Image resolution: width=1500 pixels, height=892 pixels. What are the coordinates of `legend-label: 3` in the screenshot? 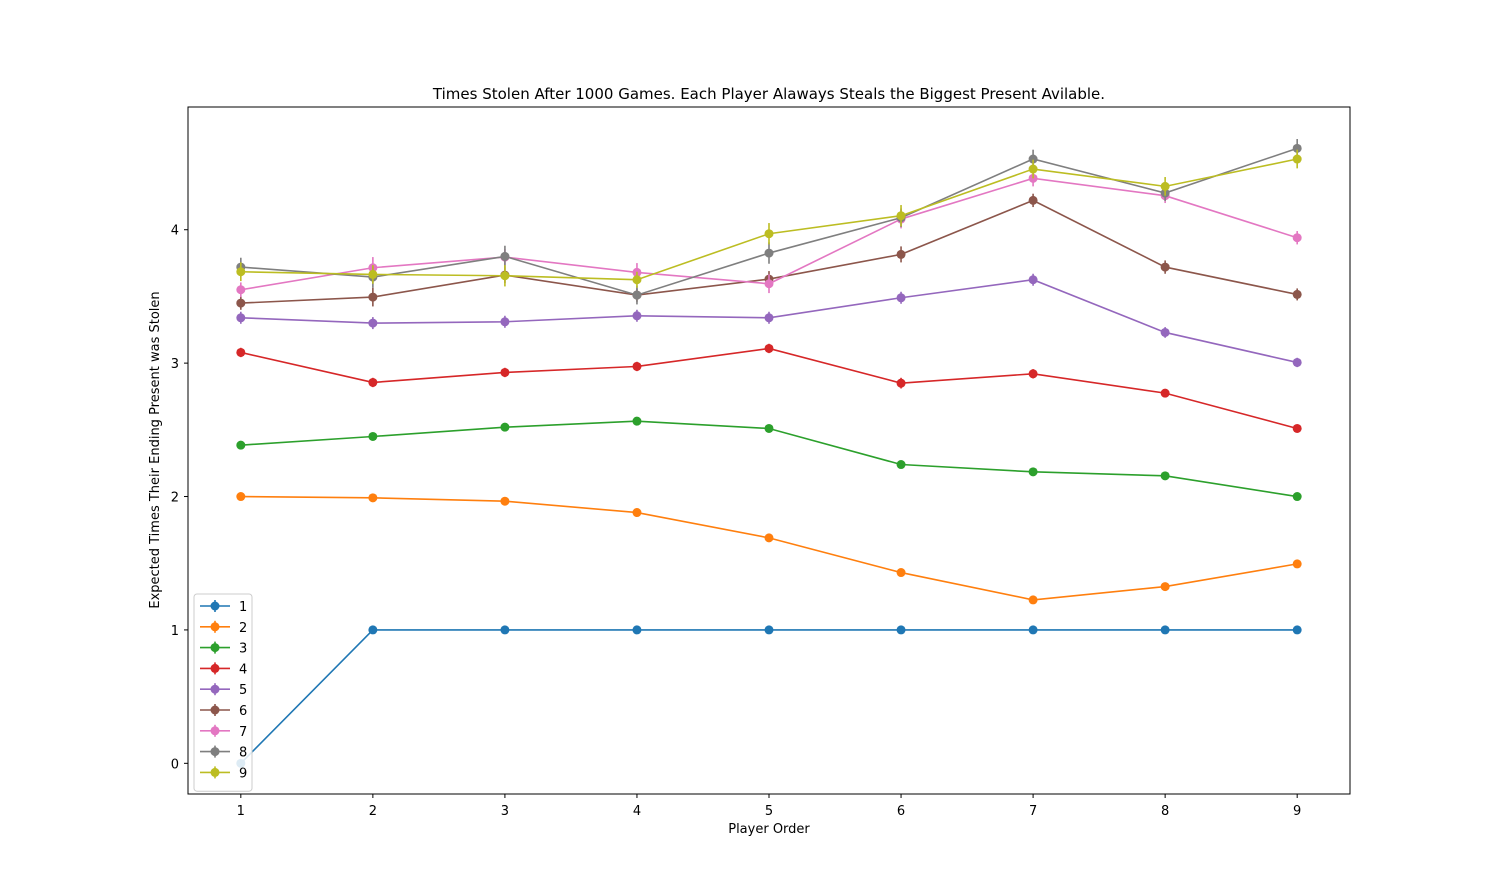 It's located at (243, 649).